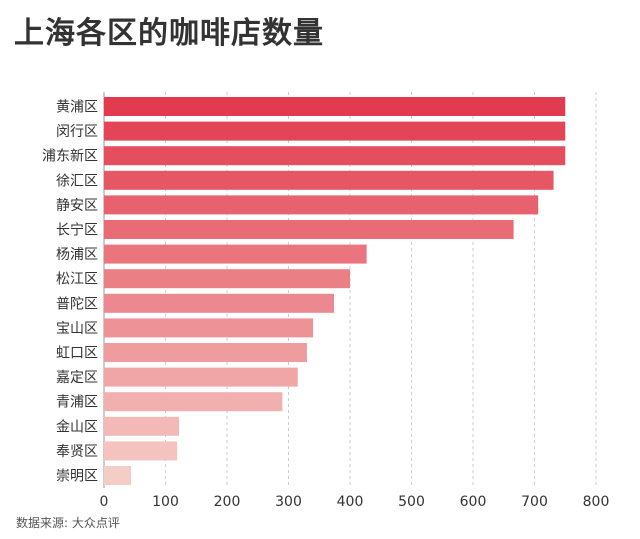  I want to click on category-label-7: 杨浦区, so click(77, 255).